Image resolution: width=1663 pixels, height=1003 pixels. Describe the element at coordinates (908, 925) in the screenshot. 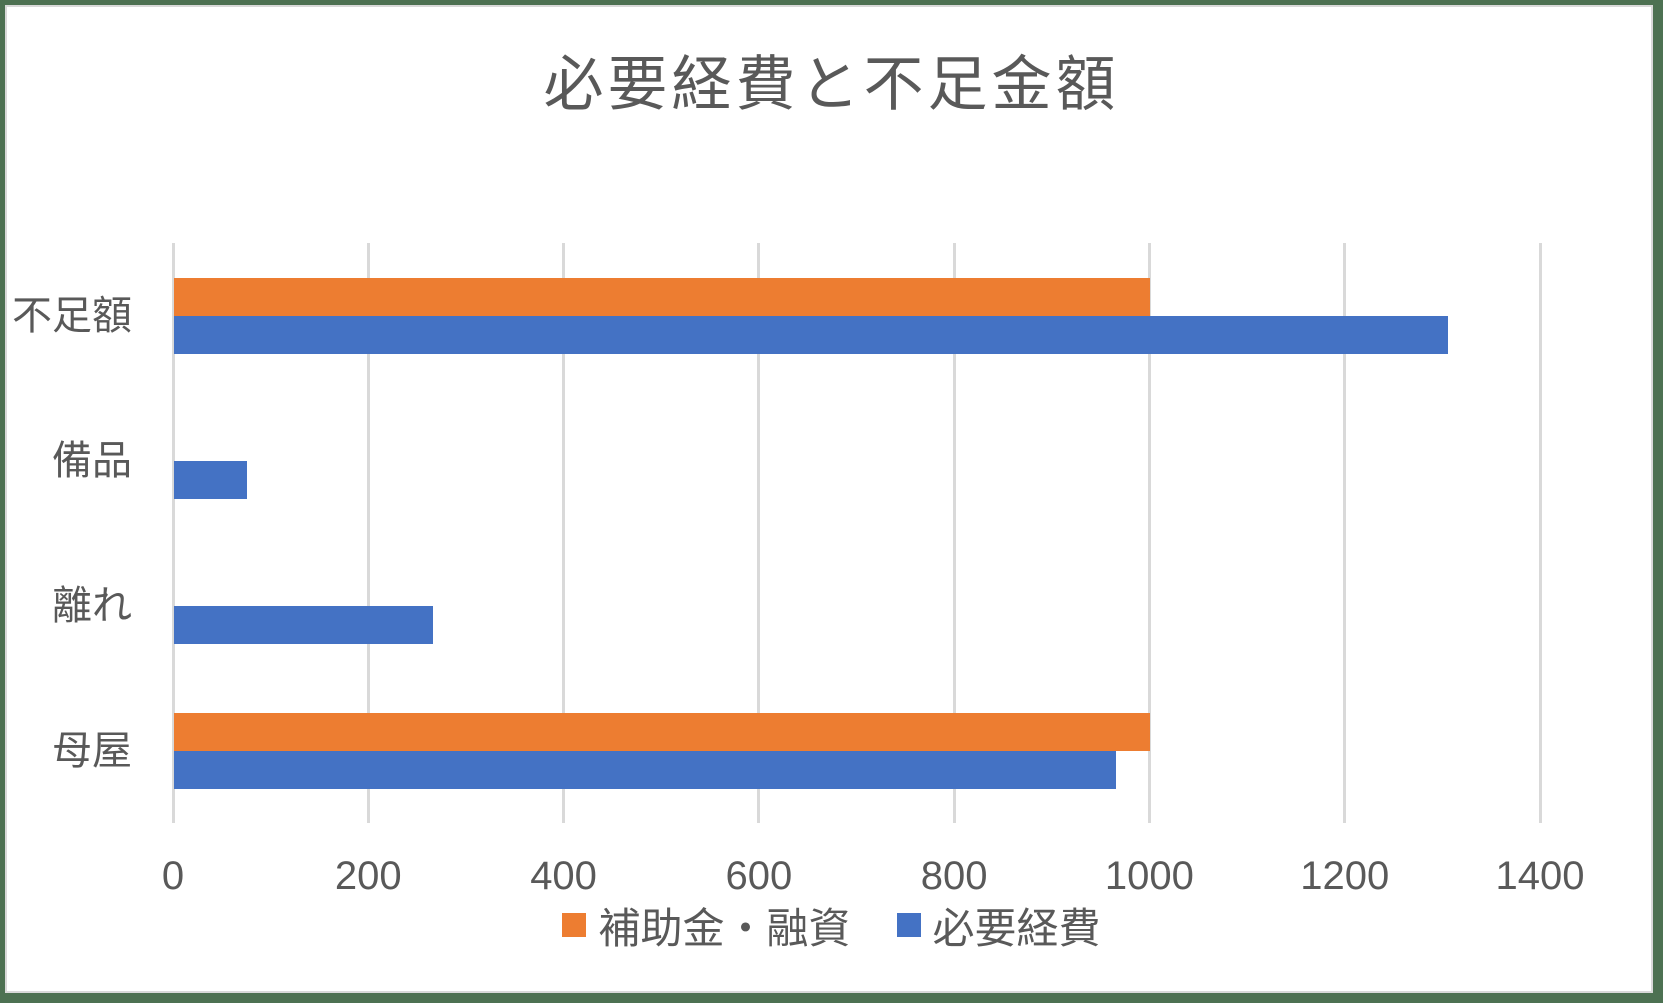

I see `legend-swatch-blue` at that location.